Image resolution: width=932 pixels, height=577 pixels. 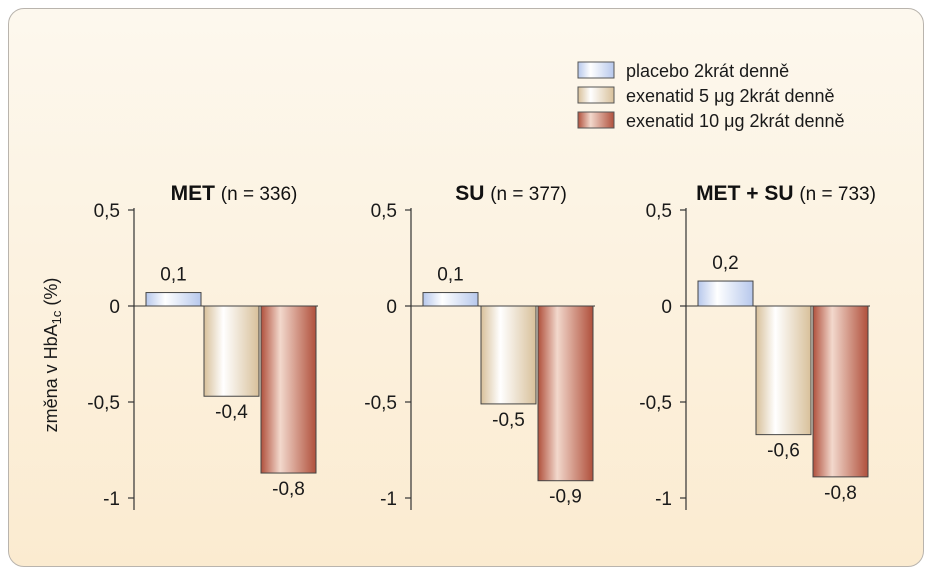 What do you see at coordinates (730, 96) in the screenshot?
I see `legend-label-exenatid5: exenatid 5 μg 2krát denně` at bounding box center [730, 96].